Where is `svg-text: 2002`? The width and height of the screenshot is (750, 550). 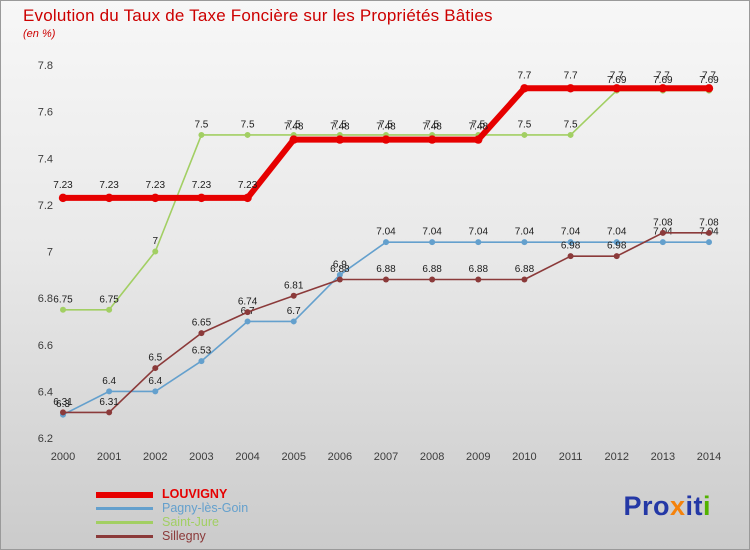
svg-text: 2002 is located at coordinates (155, 457).